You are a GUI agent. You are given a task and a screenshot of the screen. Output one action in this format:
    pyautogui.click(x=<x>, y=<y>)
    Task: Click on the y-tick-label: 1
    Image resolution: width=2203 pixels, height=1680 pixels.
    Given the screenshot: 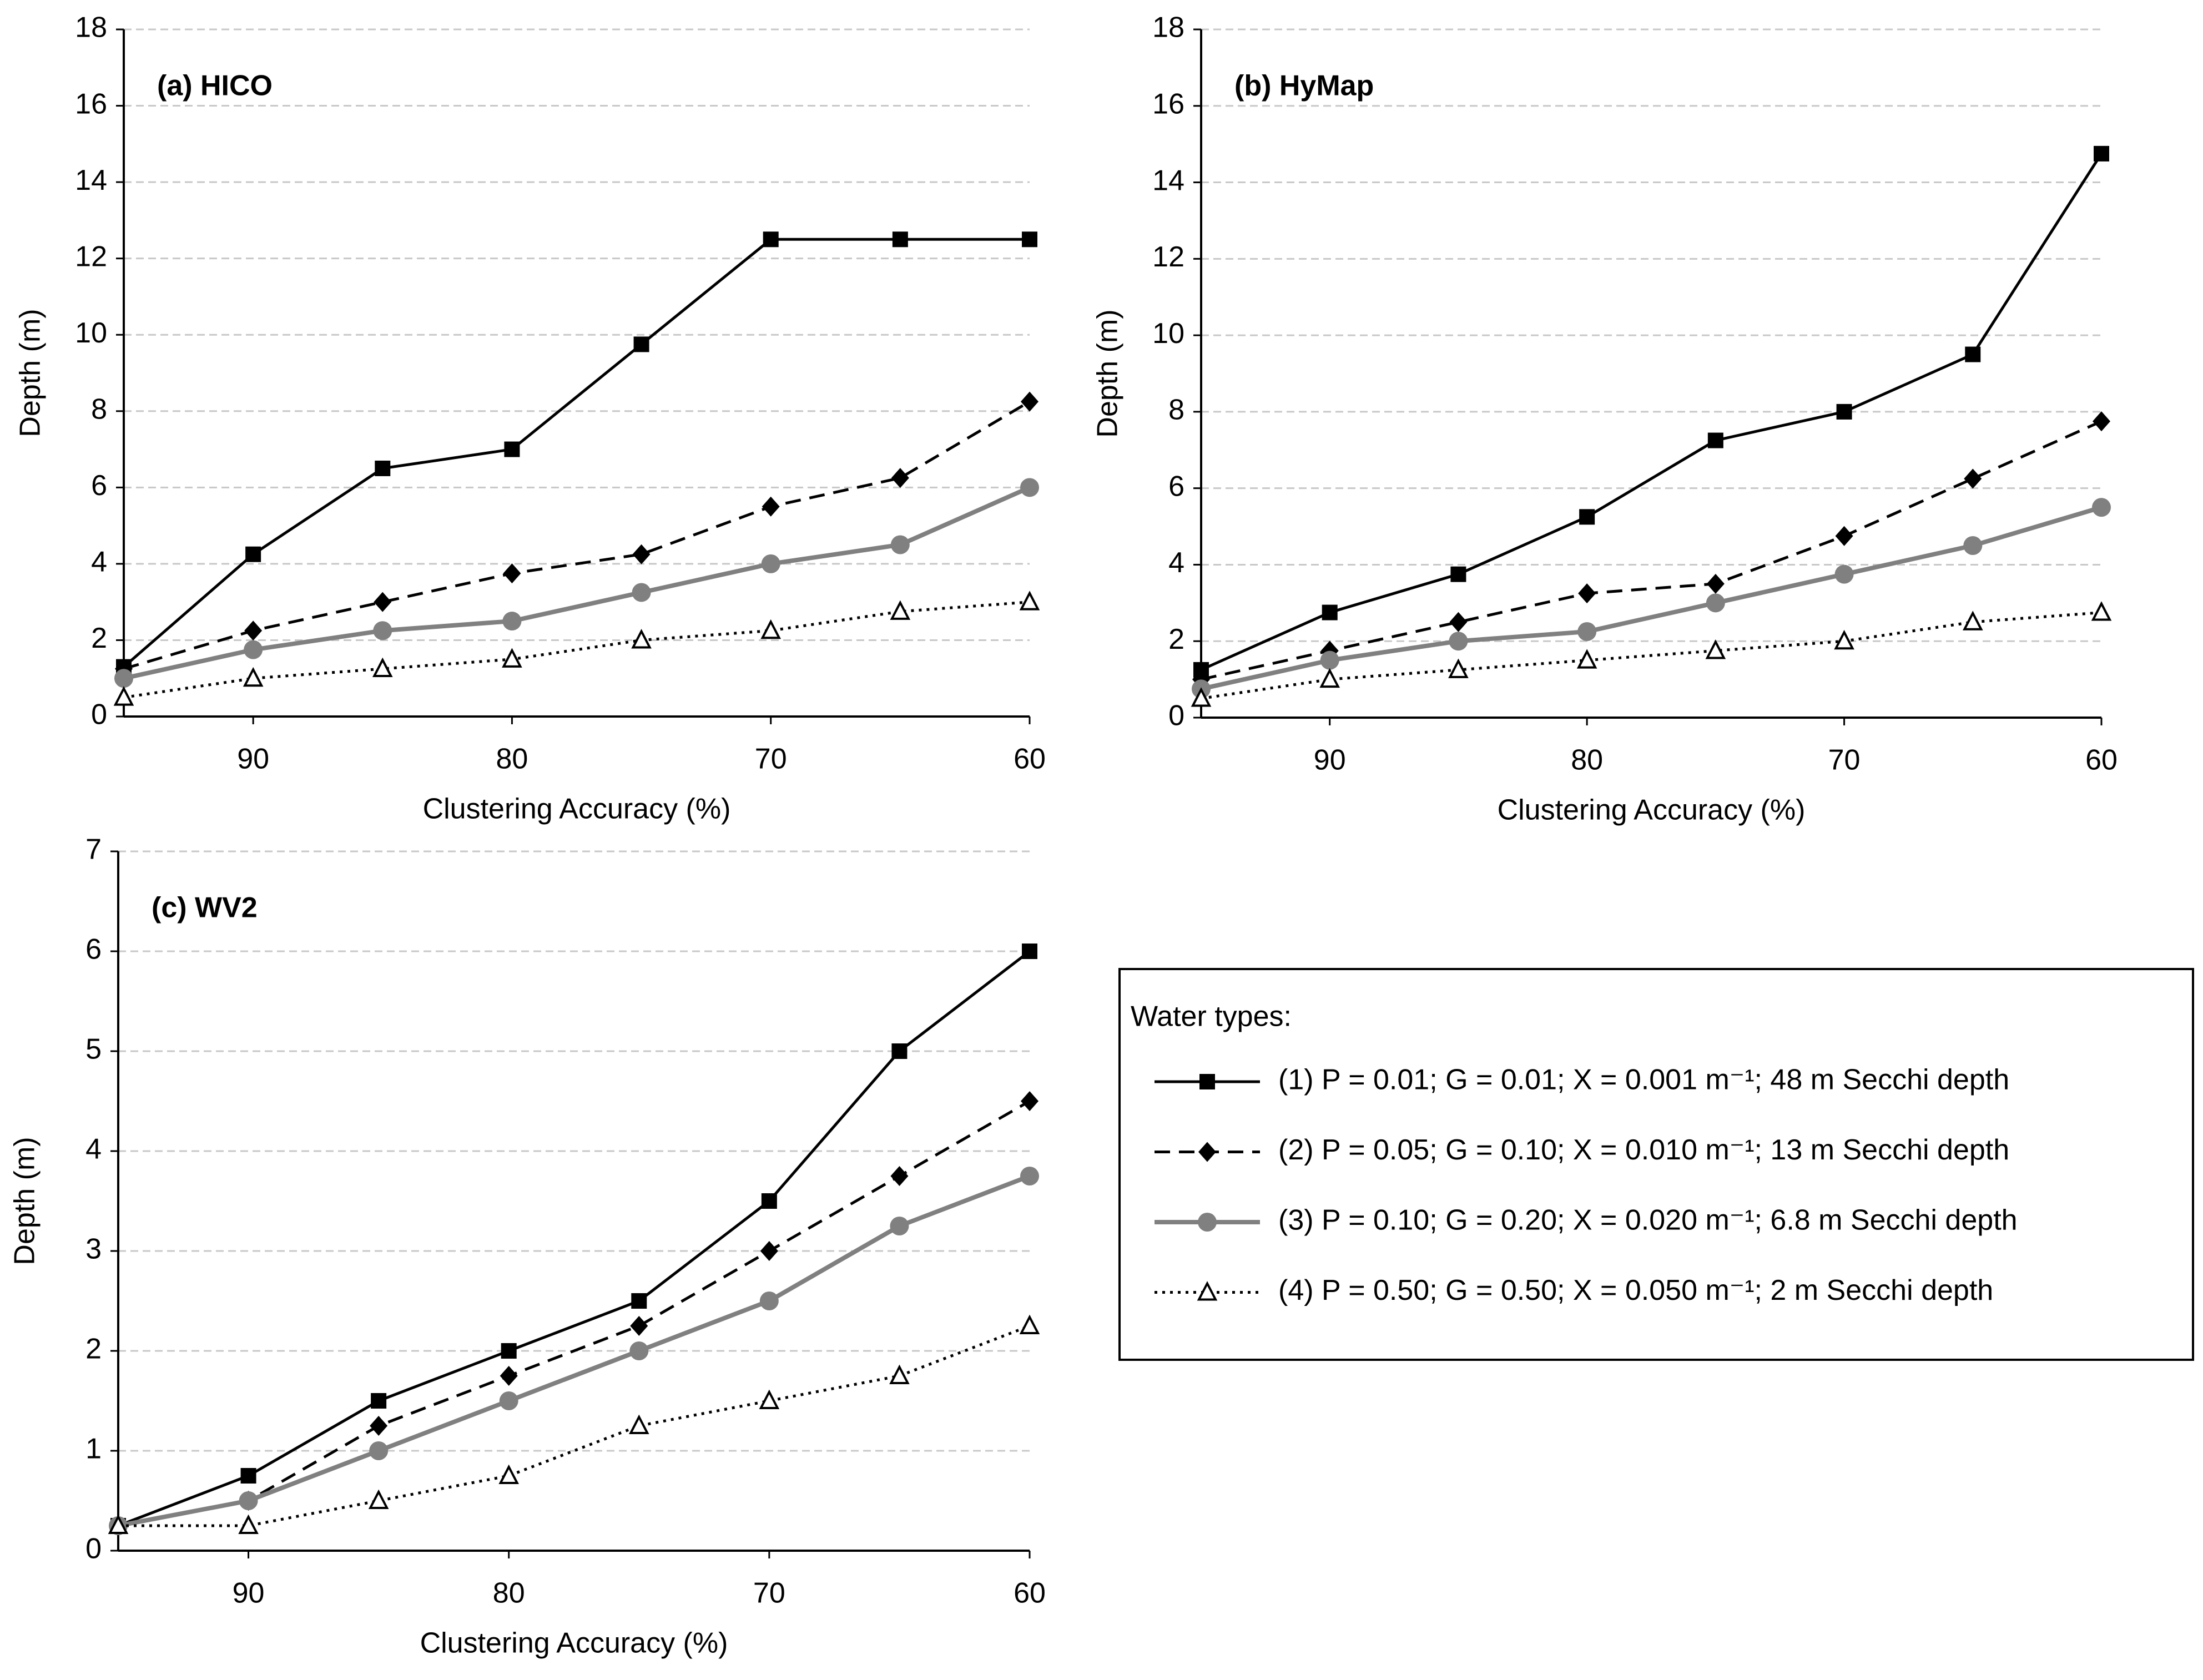 What is the action you would take?
    pyautogui.click(x=93, y=1449)
    